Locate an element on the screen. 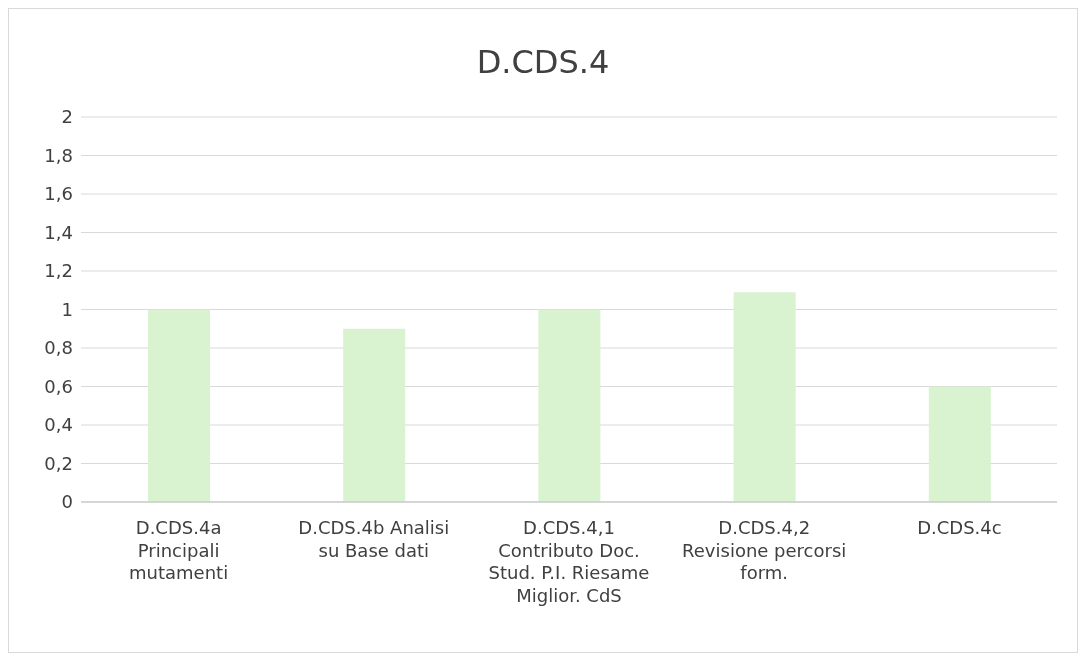 This screenshot has height=662, width=1087. y-tick-label: 1,2 is located at coordinates (58, 271).